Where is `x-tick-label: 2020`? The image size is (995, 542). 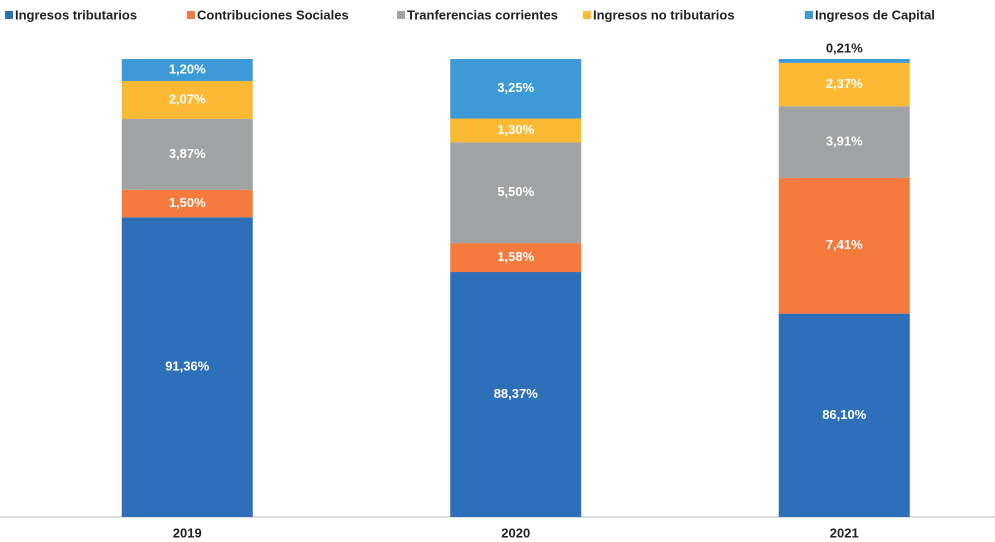 x-tick-label: 2020 is located at coordinates (515, 532).